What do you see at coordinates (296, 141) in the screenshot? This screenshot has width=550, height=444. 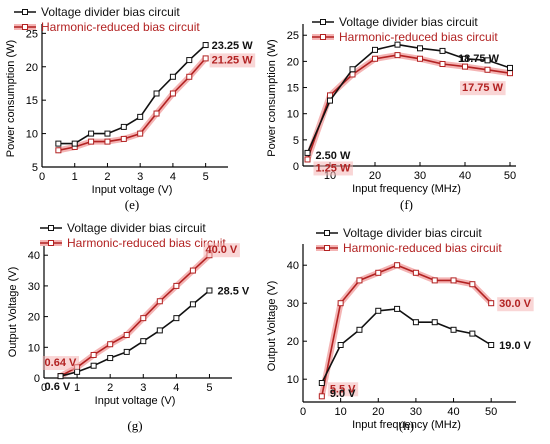 I see `y-tick-label: 5` at bounding box center [296, 141].